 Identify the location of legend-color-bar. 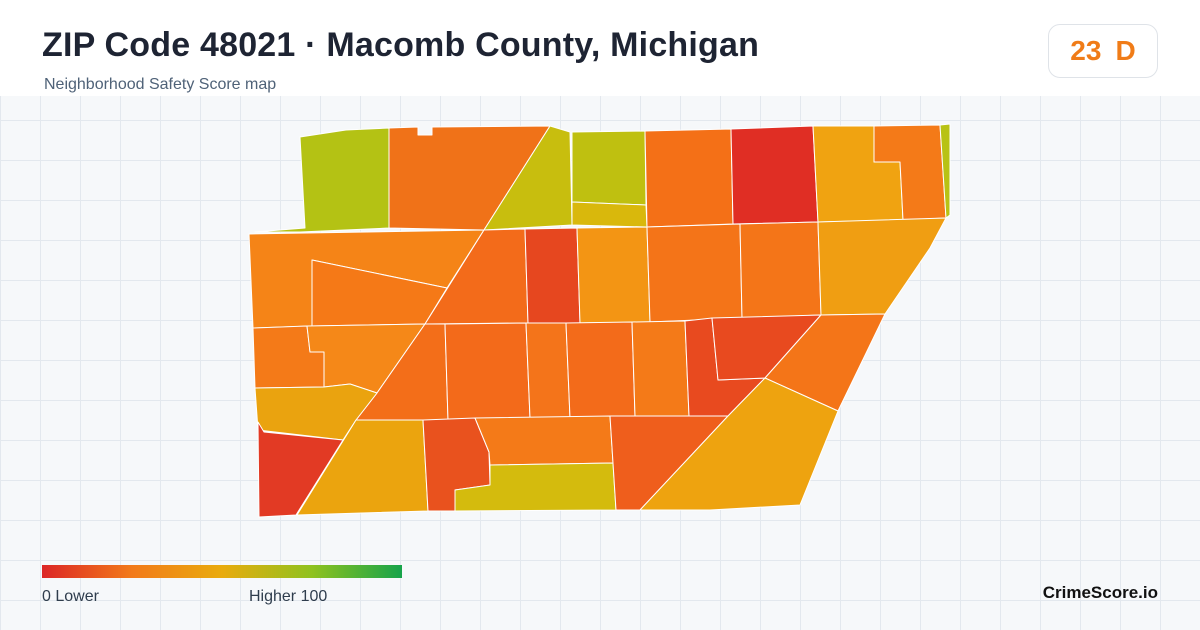
(222, 571).